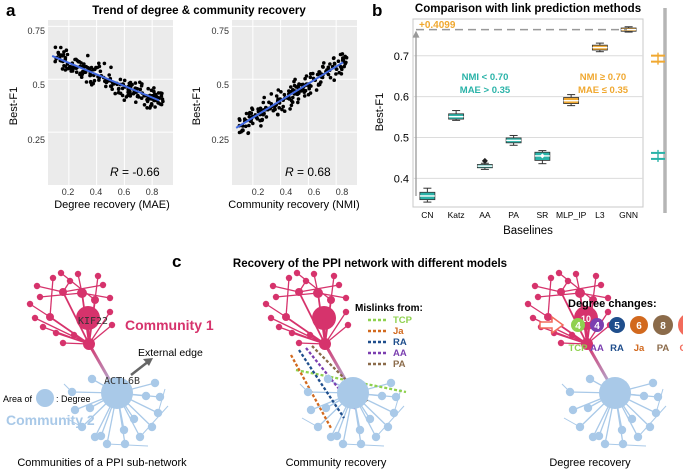  What do you see at coordinates (114, 172) in the screenshot?
I see `r-symbol: R` at bounding box center [114, 172].